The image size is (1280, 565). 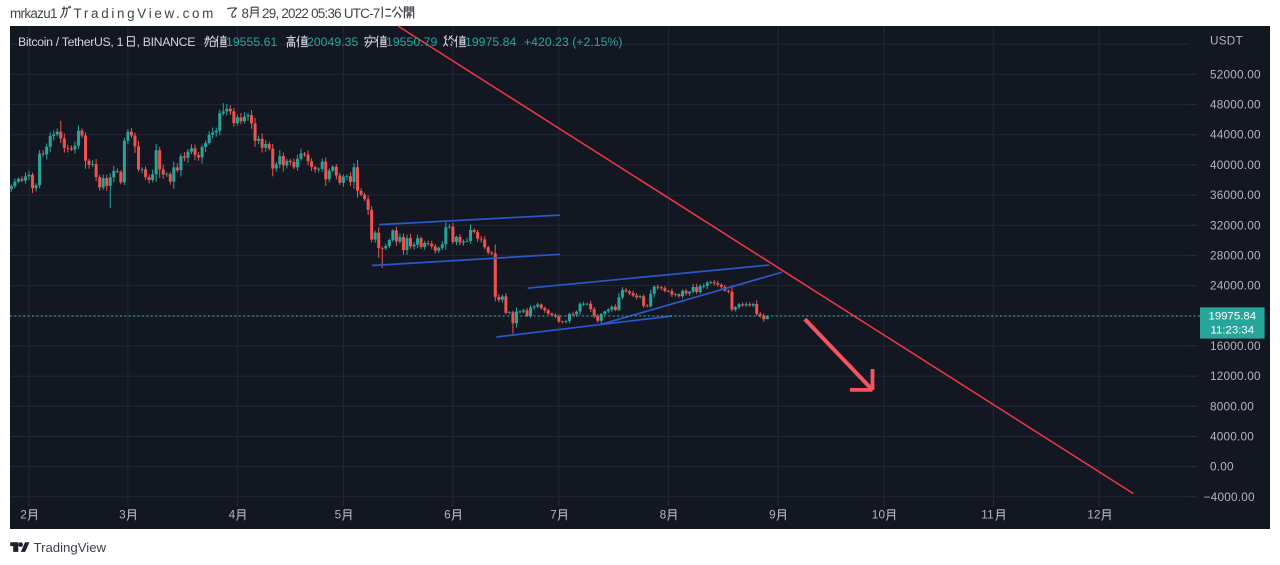 What do you see at coordinates (1235, 346) in the screenshot?
I see `svg-text: 16000.00` at bounding box center [1235, 346].